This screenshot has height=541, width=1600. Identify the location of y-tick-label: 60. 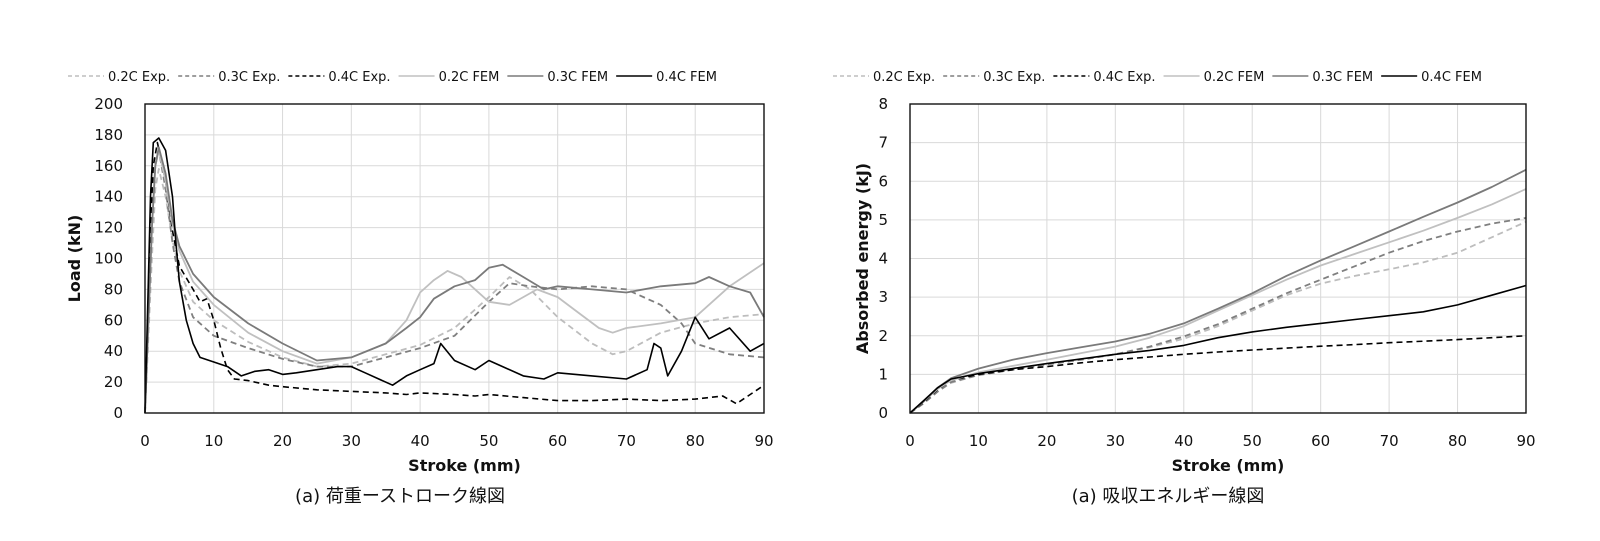
(113, 320).